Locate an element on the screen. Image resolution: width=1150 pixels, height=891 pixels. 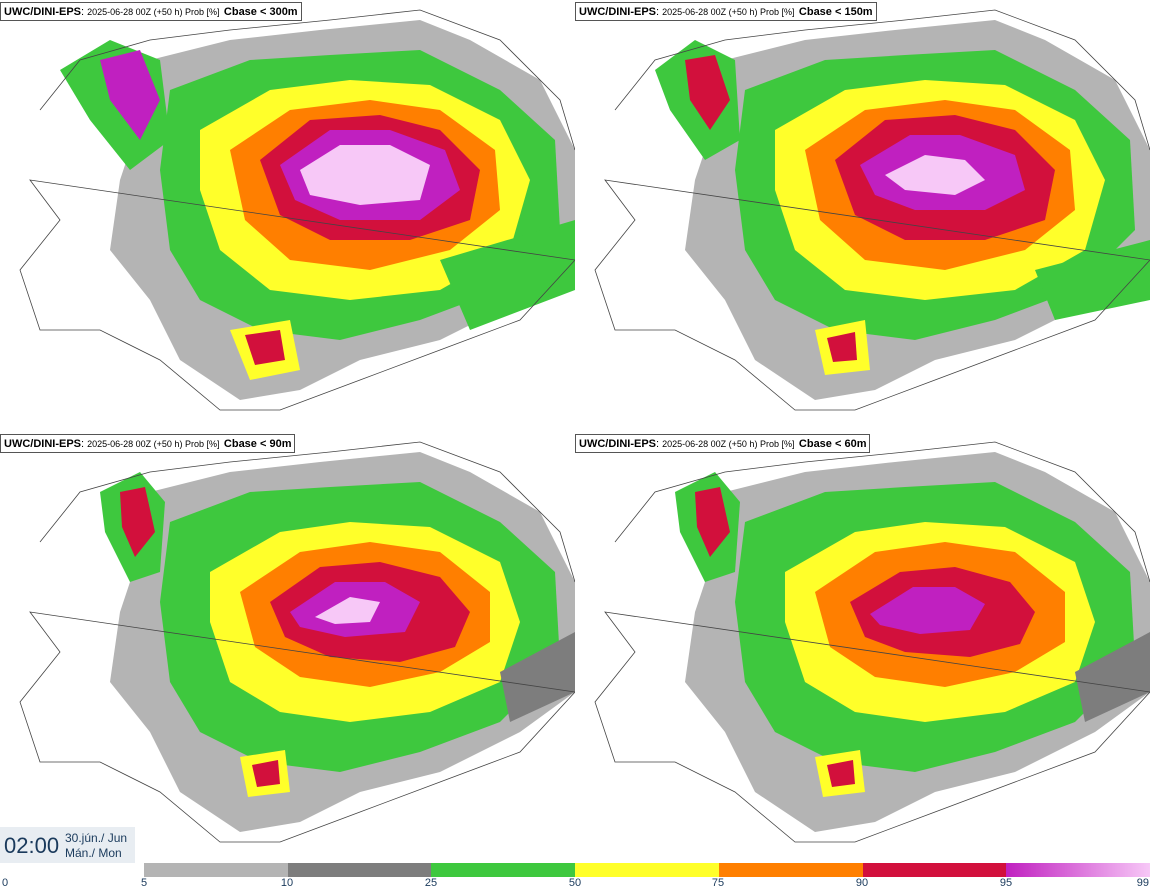
colorbar is located at coordinates (647, 870).